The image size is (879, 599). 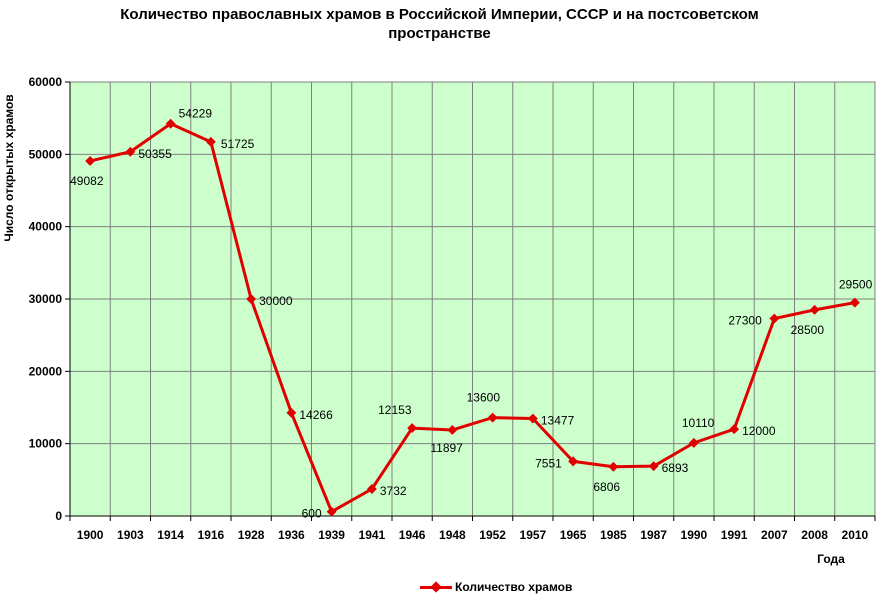 What do you see at coordinates (856, 285) in the screenshot?
I see `data-label: 29500` at bounding box center [856, 285].